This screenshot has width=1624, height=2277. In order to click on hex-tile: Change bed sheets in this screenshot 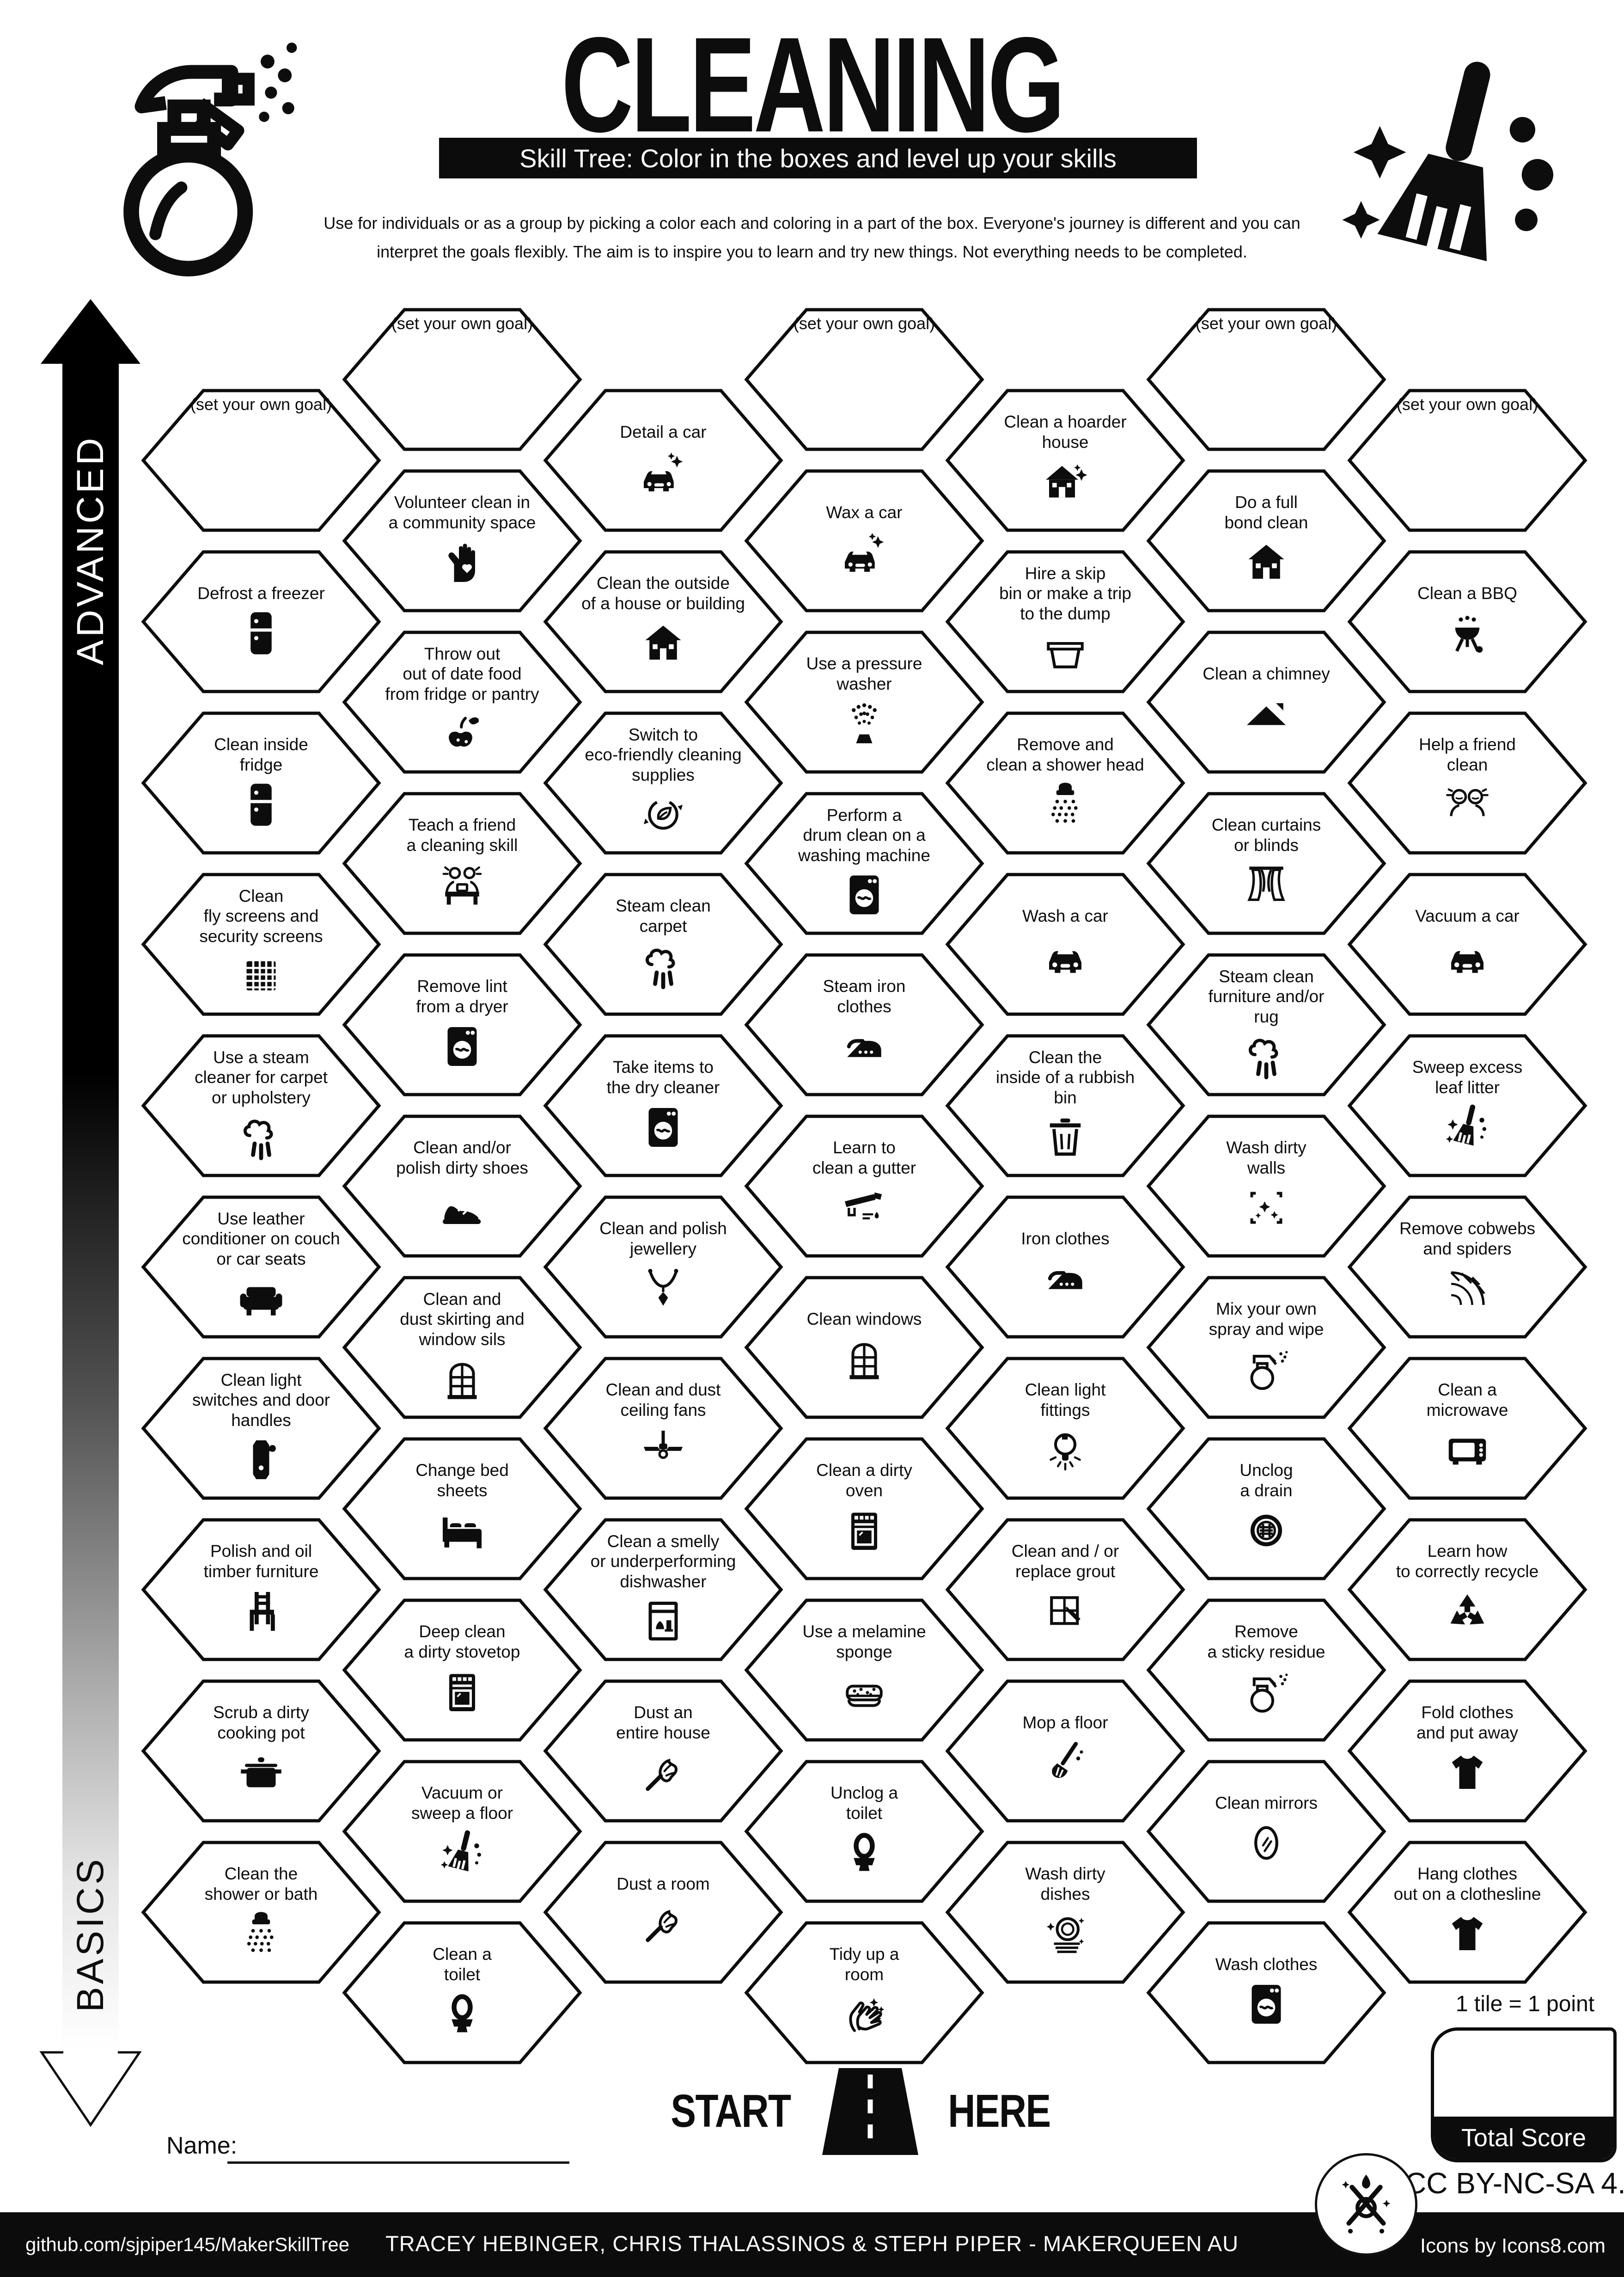, I will do `click(462, 1509)`.